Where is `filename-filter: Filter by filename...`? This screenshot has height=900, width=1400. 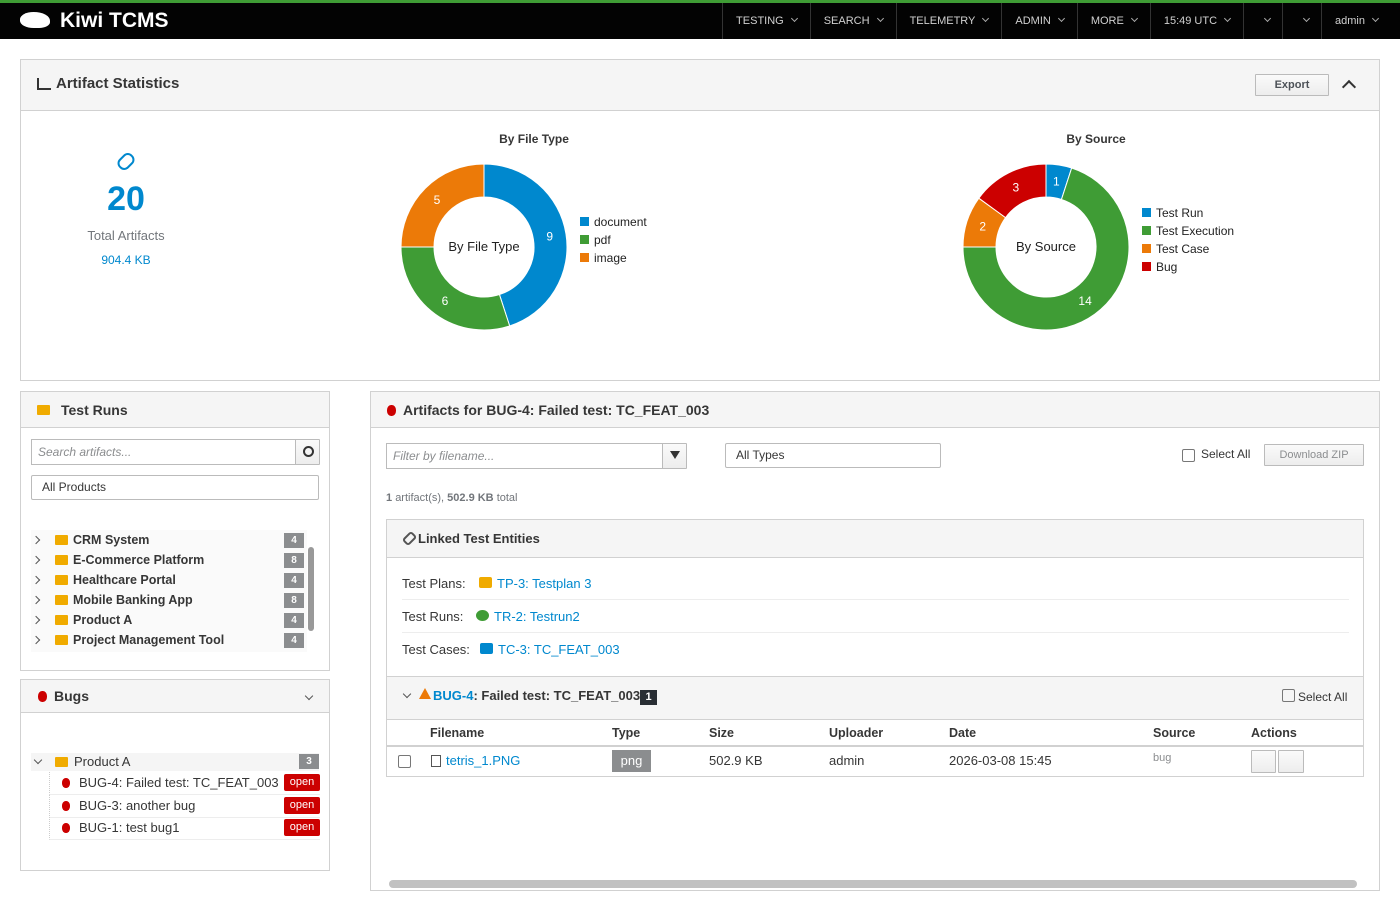 filename-filter: Filter by filename... is located at coordinates (524, 456).